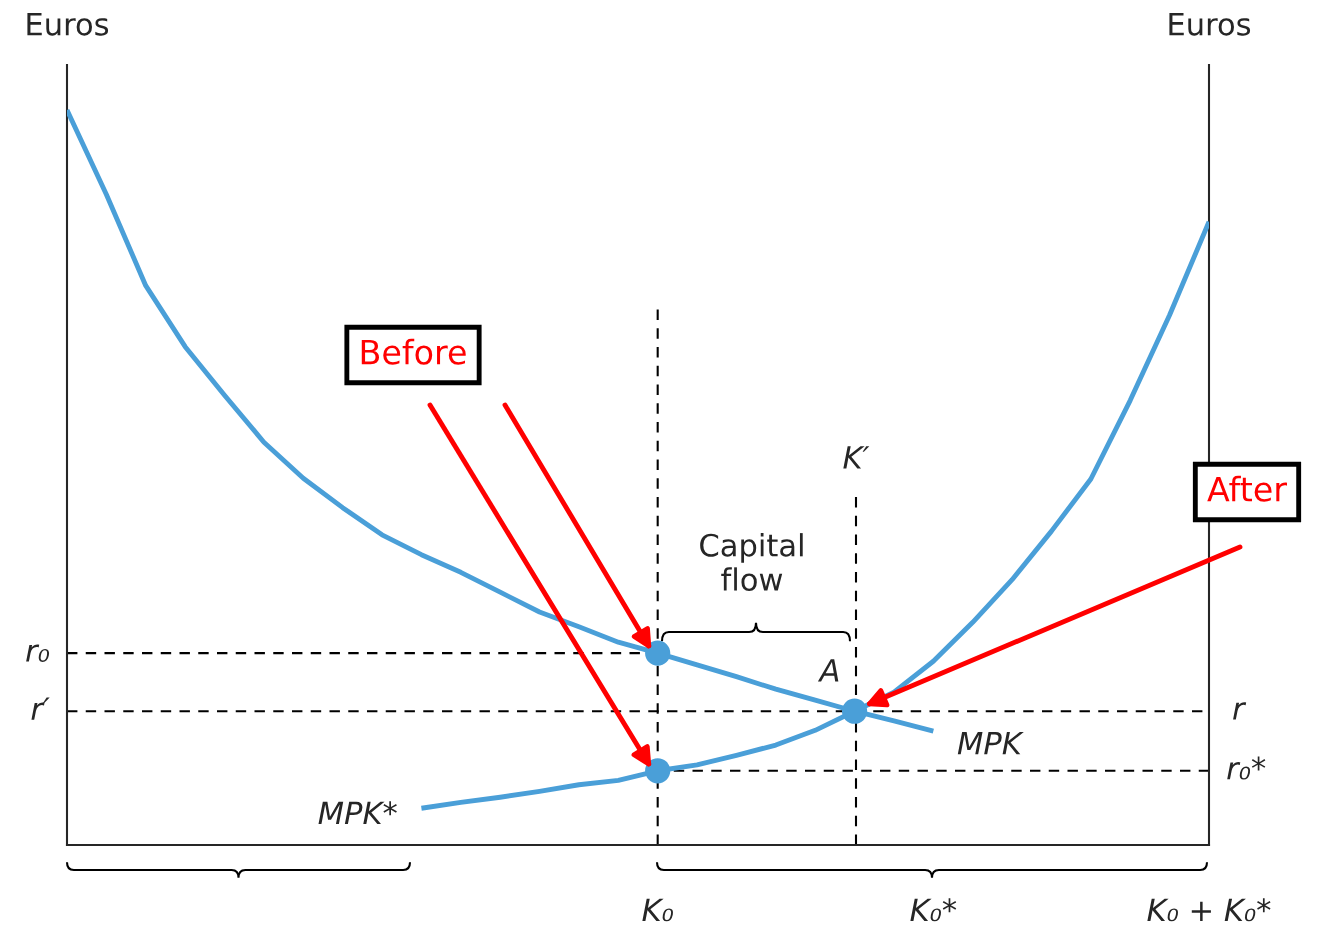  What do you see at coordinates (1240, 711) in the screenshot?
I see `text: r` at bounding box center [1240, 711].